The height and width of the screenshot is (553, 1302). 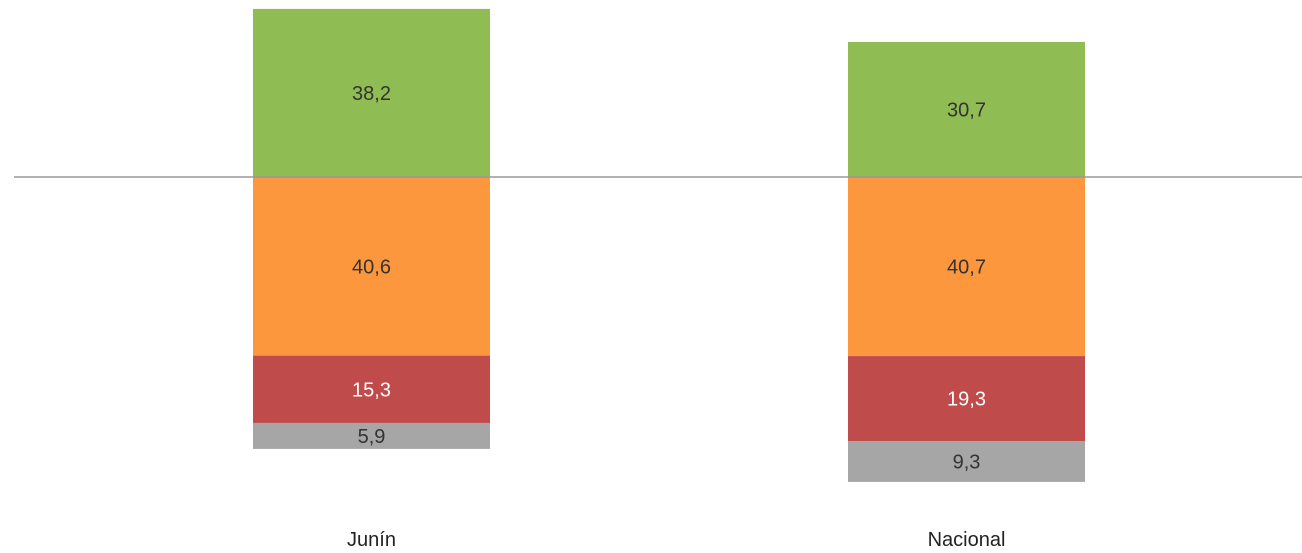 I want to click on category-label-1: Junín, so click(x=371, y=540).